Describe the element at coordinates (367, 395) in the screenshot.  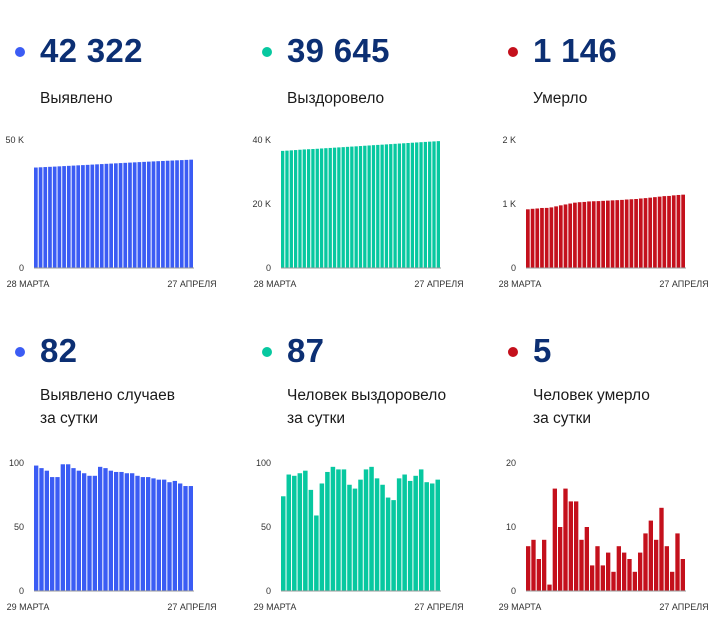
I see `daily-recovered-label-line-1: Человек выздоровело` at that location.